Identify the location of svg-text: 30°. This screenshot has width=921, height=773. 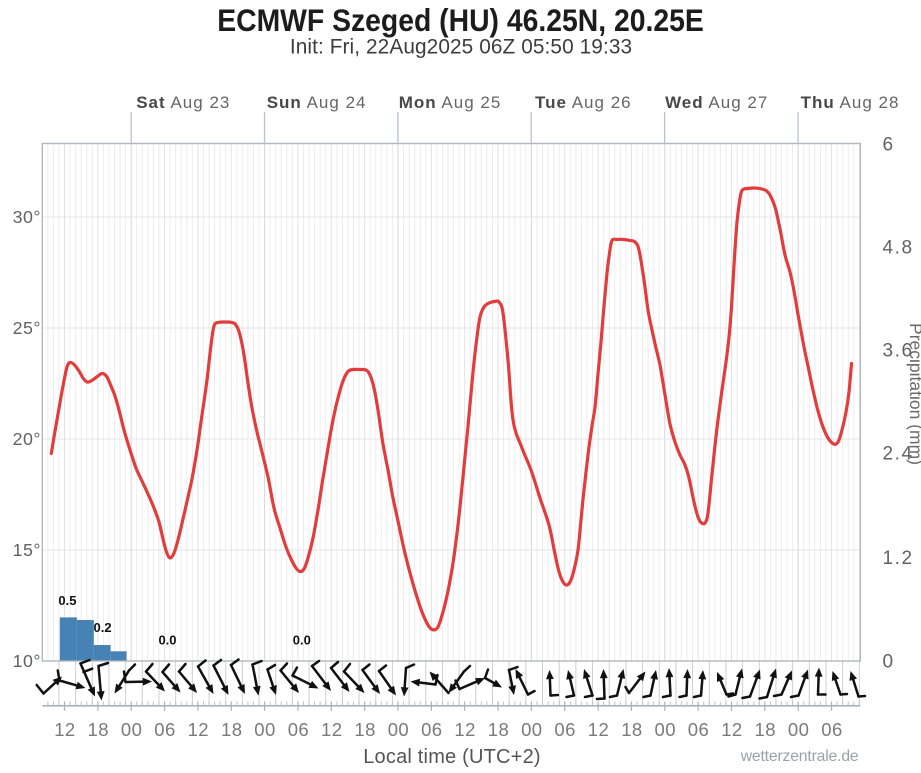
(27, 217).